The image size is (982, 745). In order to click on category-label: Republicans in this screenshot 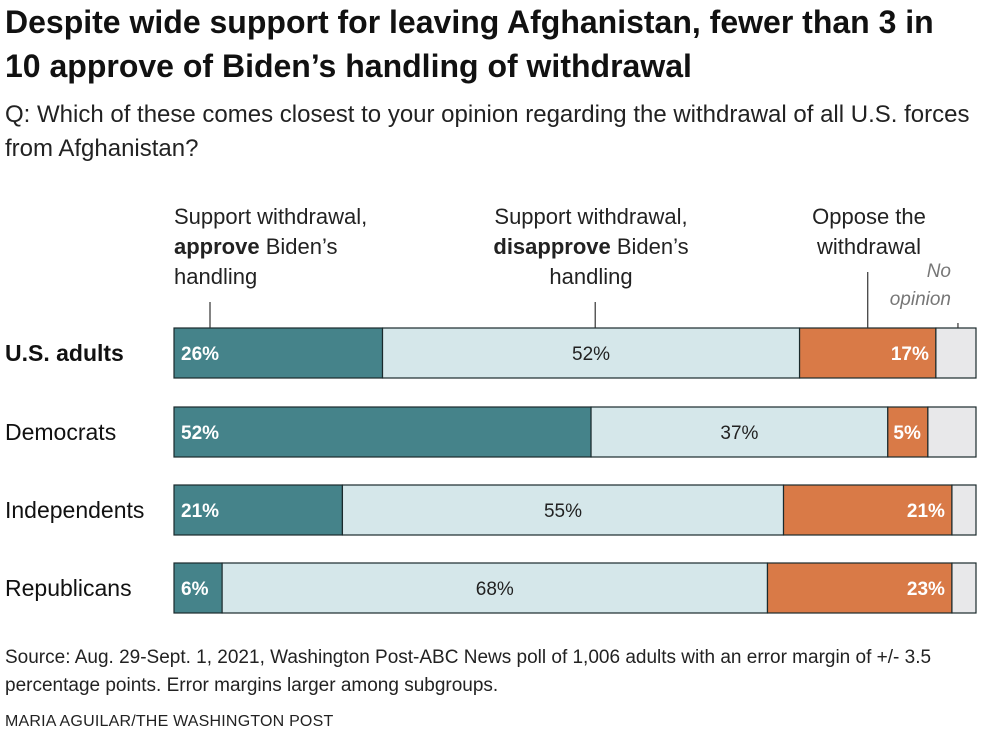, I will do `click(68, 588)`.